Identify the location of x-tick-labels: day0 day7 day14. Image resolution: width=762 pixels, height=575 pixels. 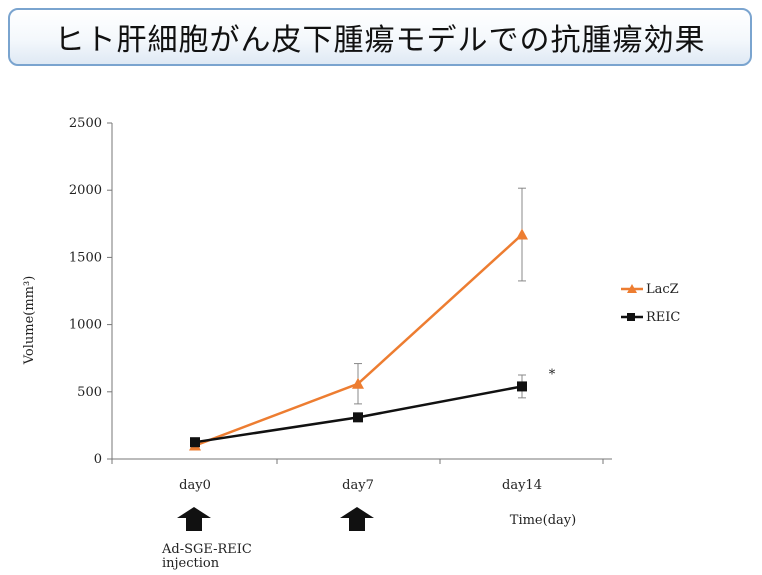
(360, 485).